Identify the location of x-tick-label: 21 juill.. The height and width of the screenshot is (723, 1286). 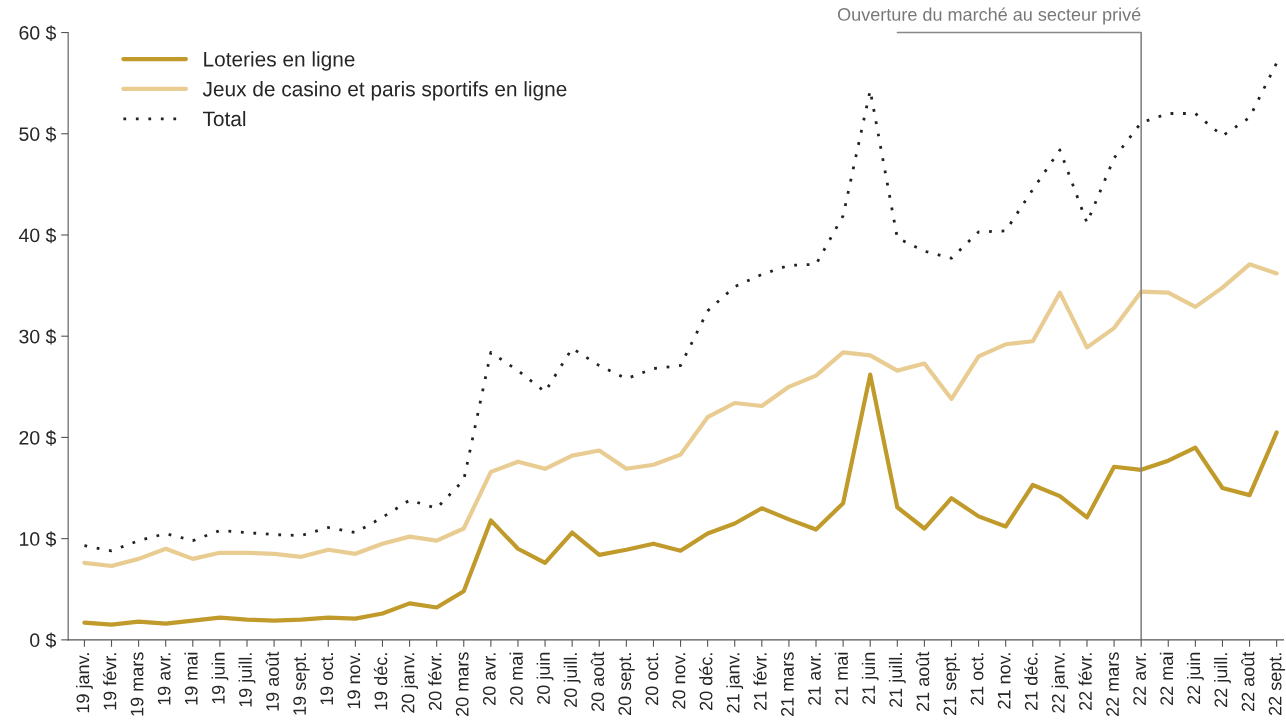
(897, 680).